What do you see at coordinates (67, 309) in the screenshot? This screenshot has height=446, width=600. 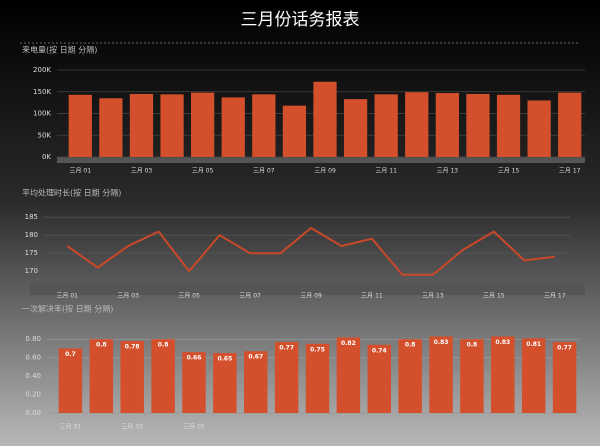 I see `chart-title: 一次解决率(按 日期 分隔)` at bounding box center [67, 309].